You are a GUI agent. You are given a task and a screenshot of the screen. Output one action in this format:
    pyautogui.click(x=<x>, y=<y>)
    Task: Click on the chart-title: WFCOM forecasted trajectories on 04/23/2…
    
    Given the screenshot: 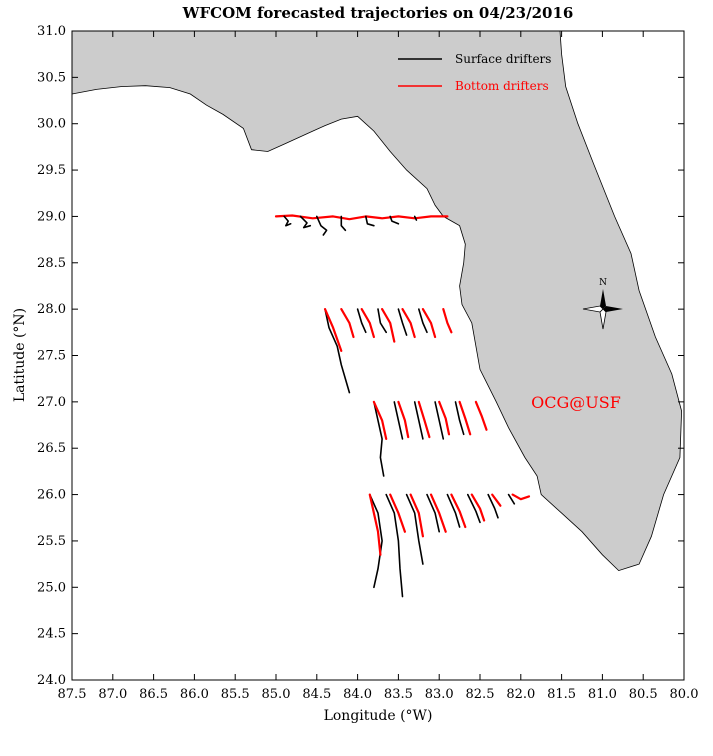 What is the action you would take?
    pyautogui.click(x=378, y=13)
    